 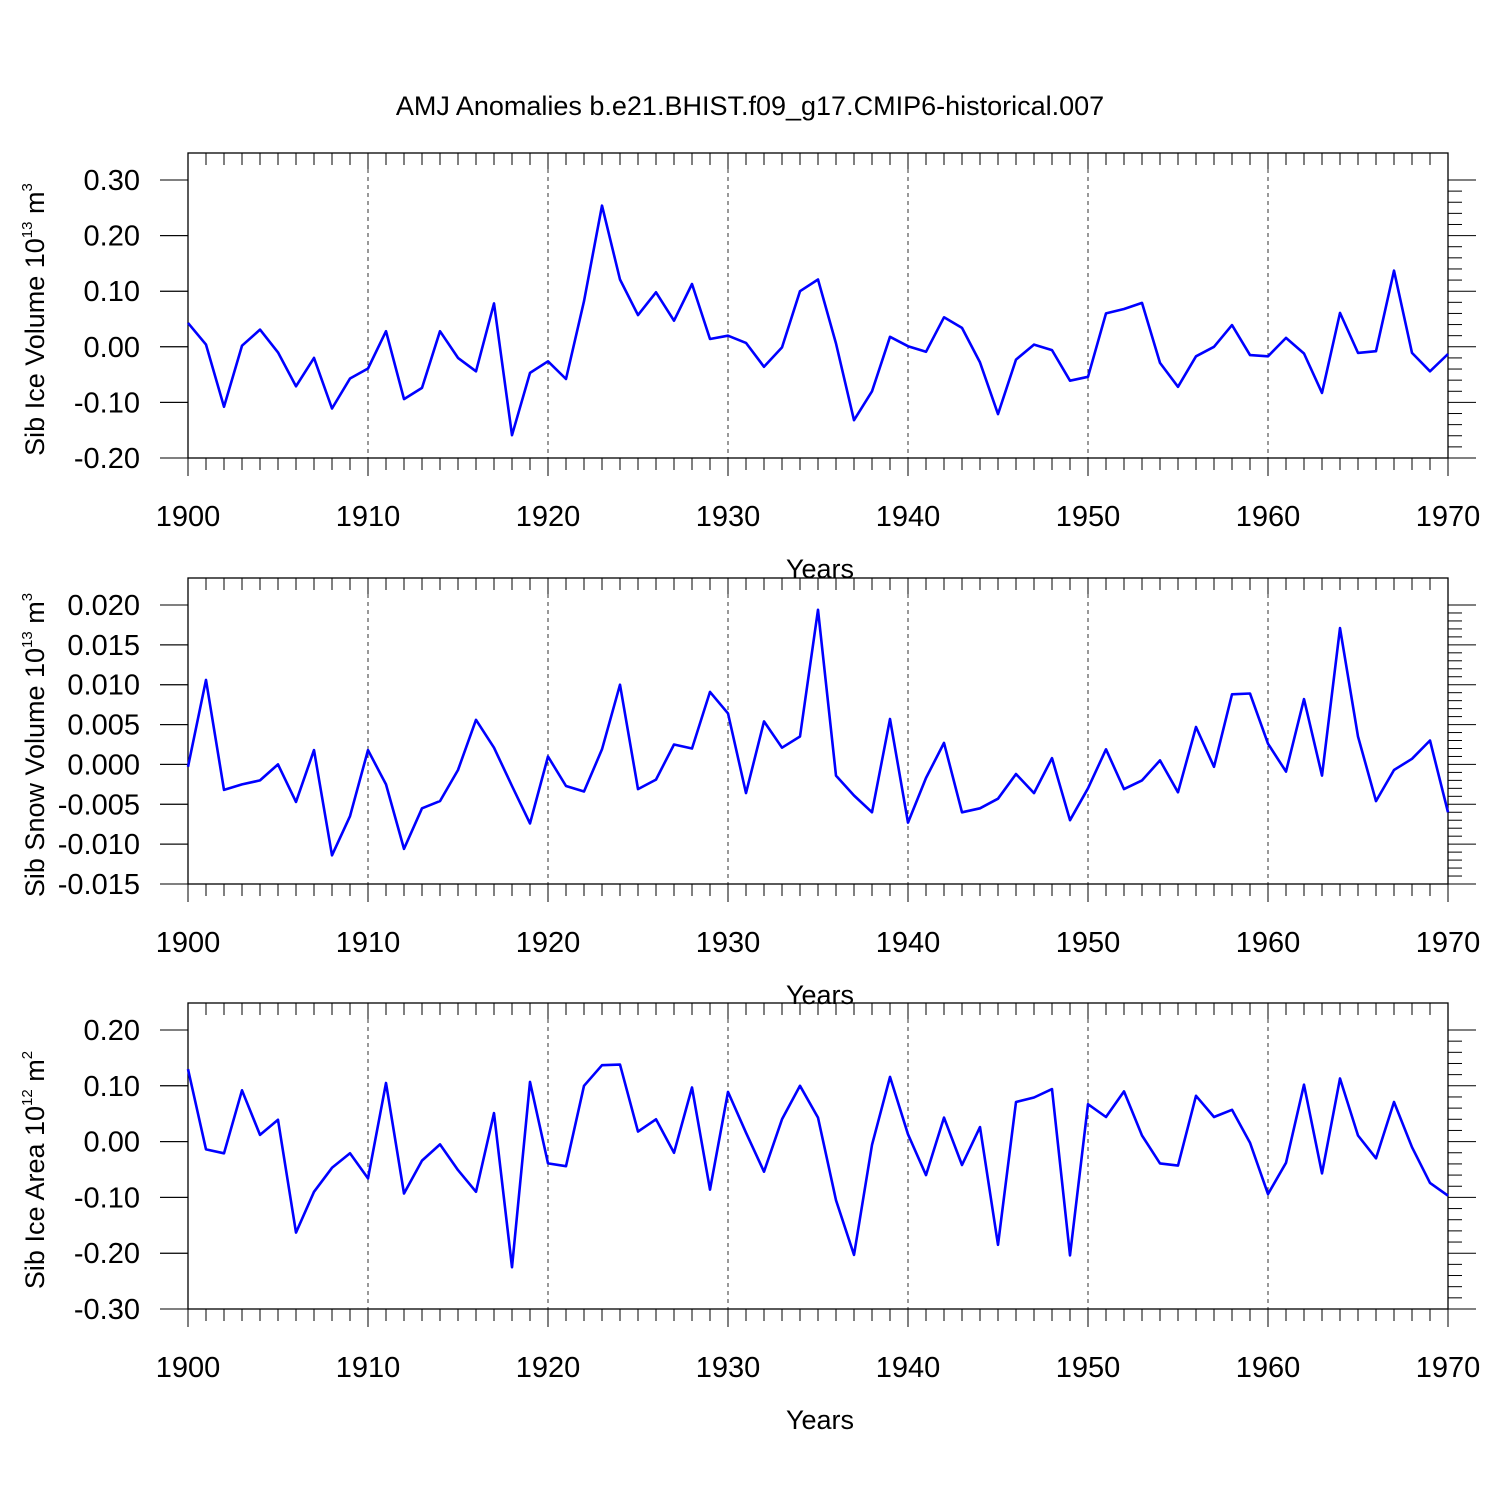 What do you see at coordinates (99, 845) in the screenshot?
I see `panel-2-ytick-label-1: -0.010` at bounding box center [99, 845].